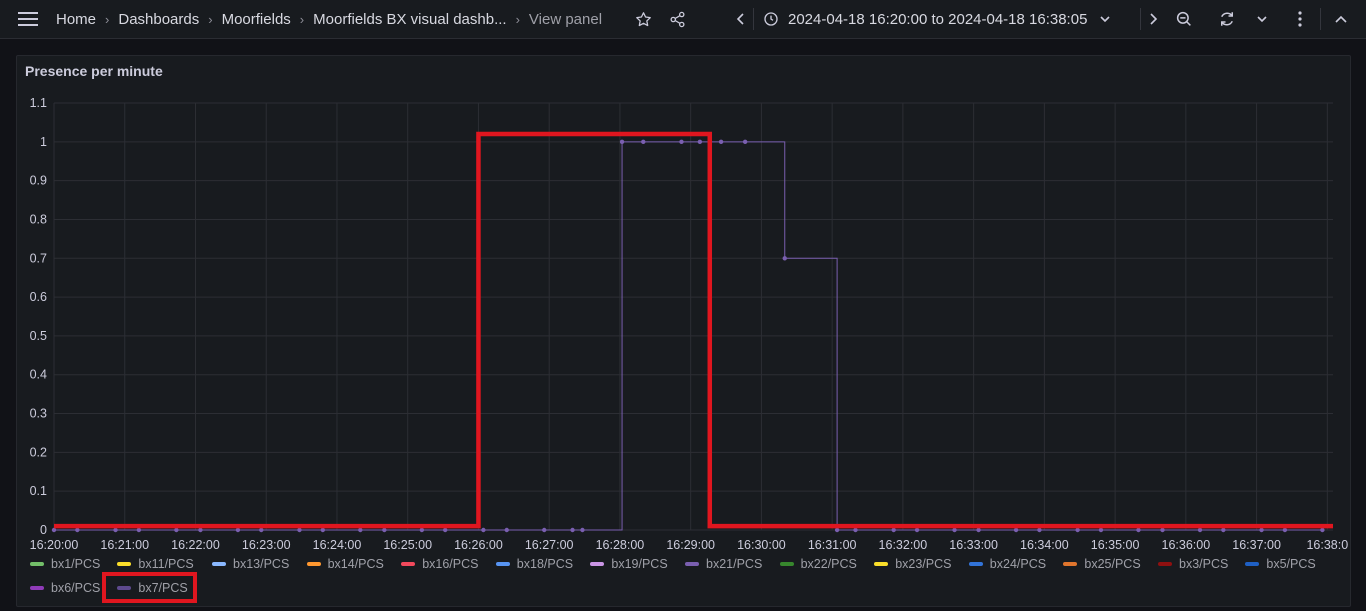 Image resolution: width=1366 pixels, height=611 pixels. What do you see at coordinates (643, 19) in the screenshot?
I see `star-icon` at bounding box center [643, 19].